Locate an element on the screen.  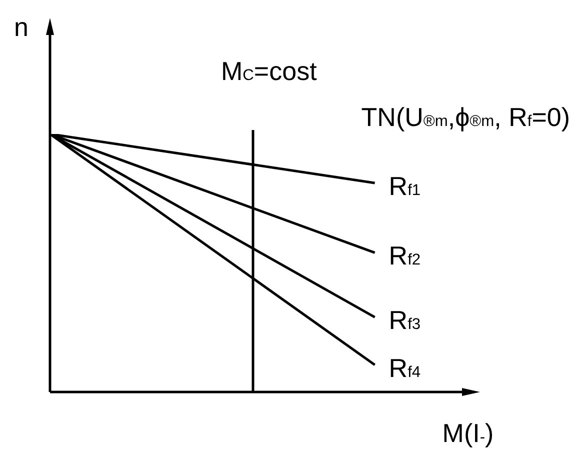
y-axis-title: n is located at coordinates (21, 27).